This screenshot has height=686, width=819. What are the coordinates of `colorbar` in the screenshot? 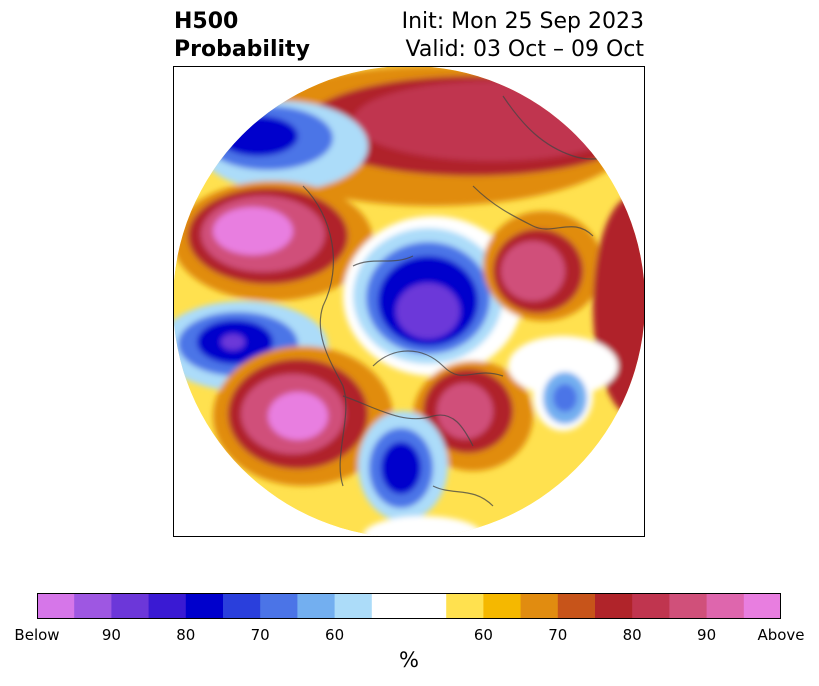 It's located at (409, 606).